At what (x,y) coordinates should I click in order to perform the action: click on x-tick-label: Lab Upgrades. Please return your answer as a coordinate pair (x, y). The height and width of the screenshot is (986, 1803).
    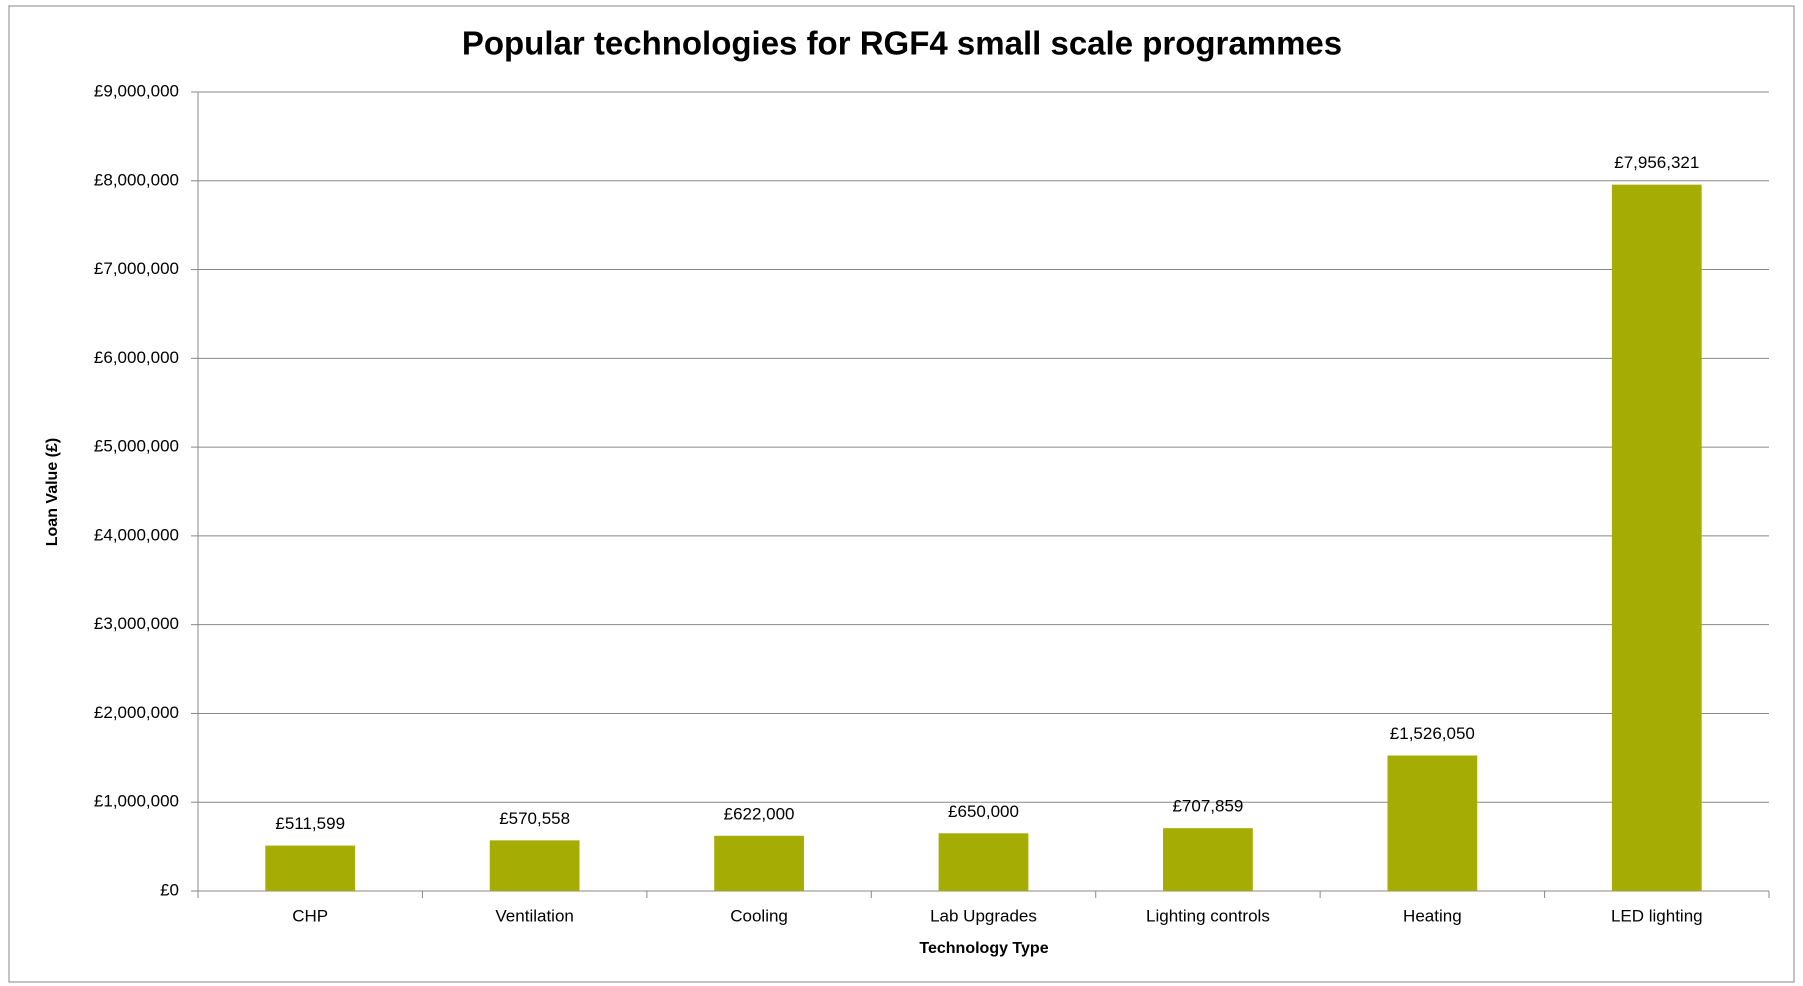
    Looking at the image, I should click on (983, 915).